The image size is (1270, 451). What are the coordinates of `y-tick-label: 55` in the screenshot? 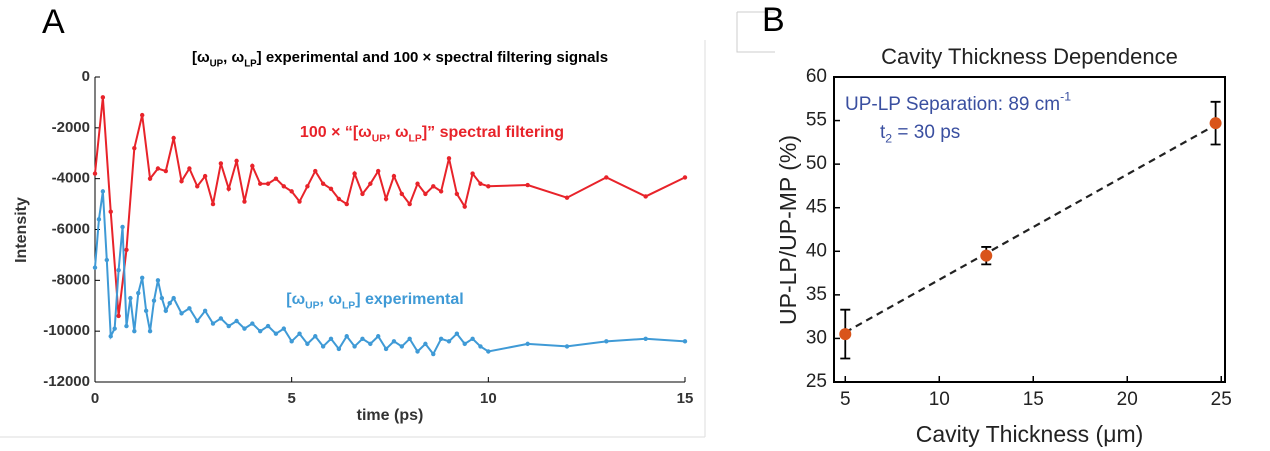 It's located at (816, 120).